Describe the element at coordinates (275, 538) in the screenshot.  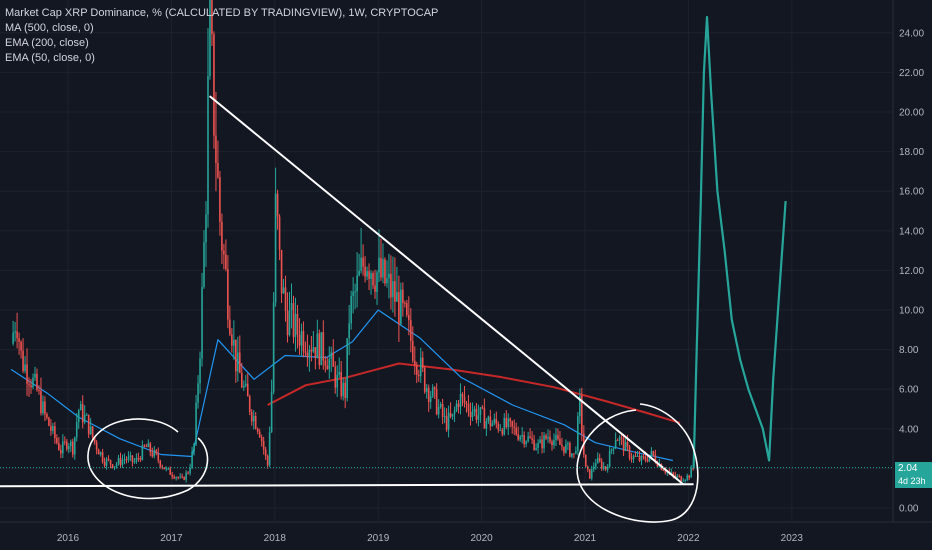
I see `x-tick-label: 2018` at that location.